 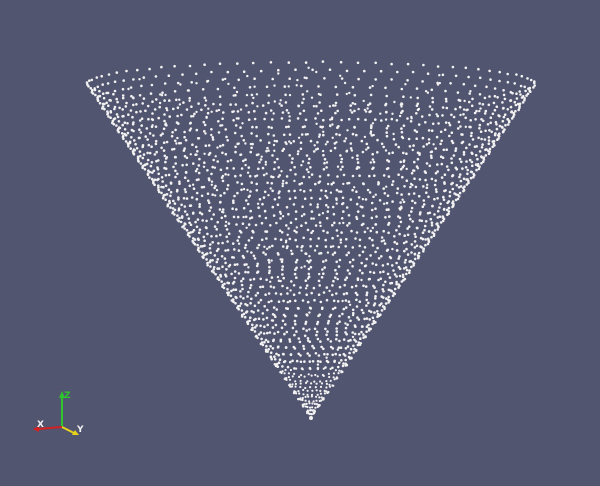 What do you see at coordinates (68, 430) in the screenshot?
I see `y-axis-line` at bounding box center [68, 430].